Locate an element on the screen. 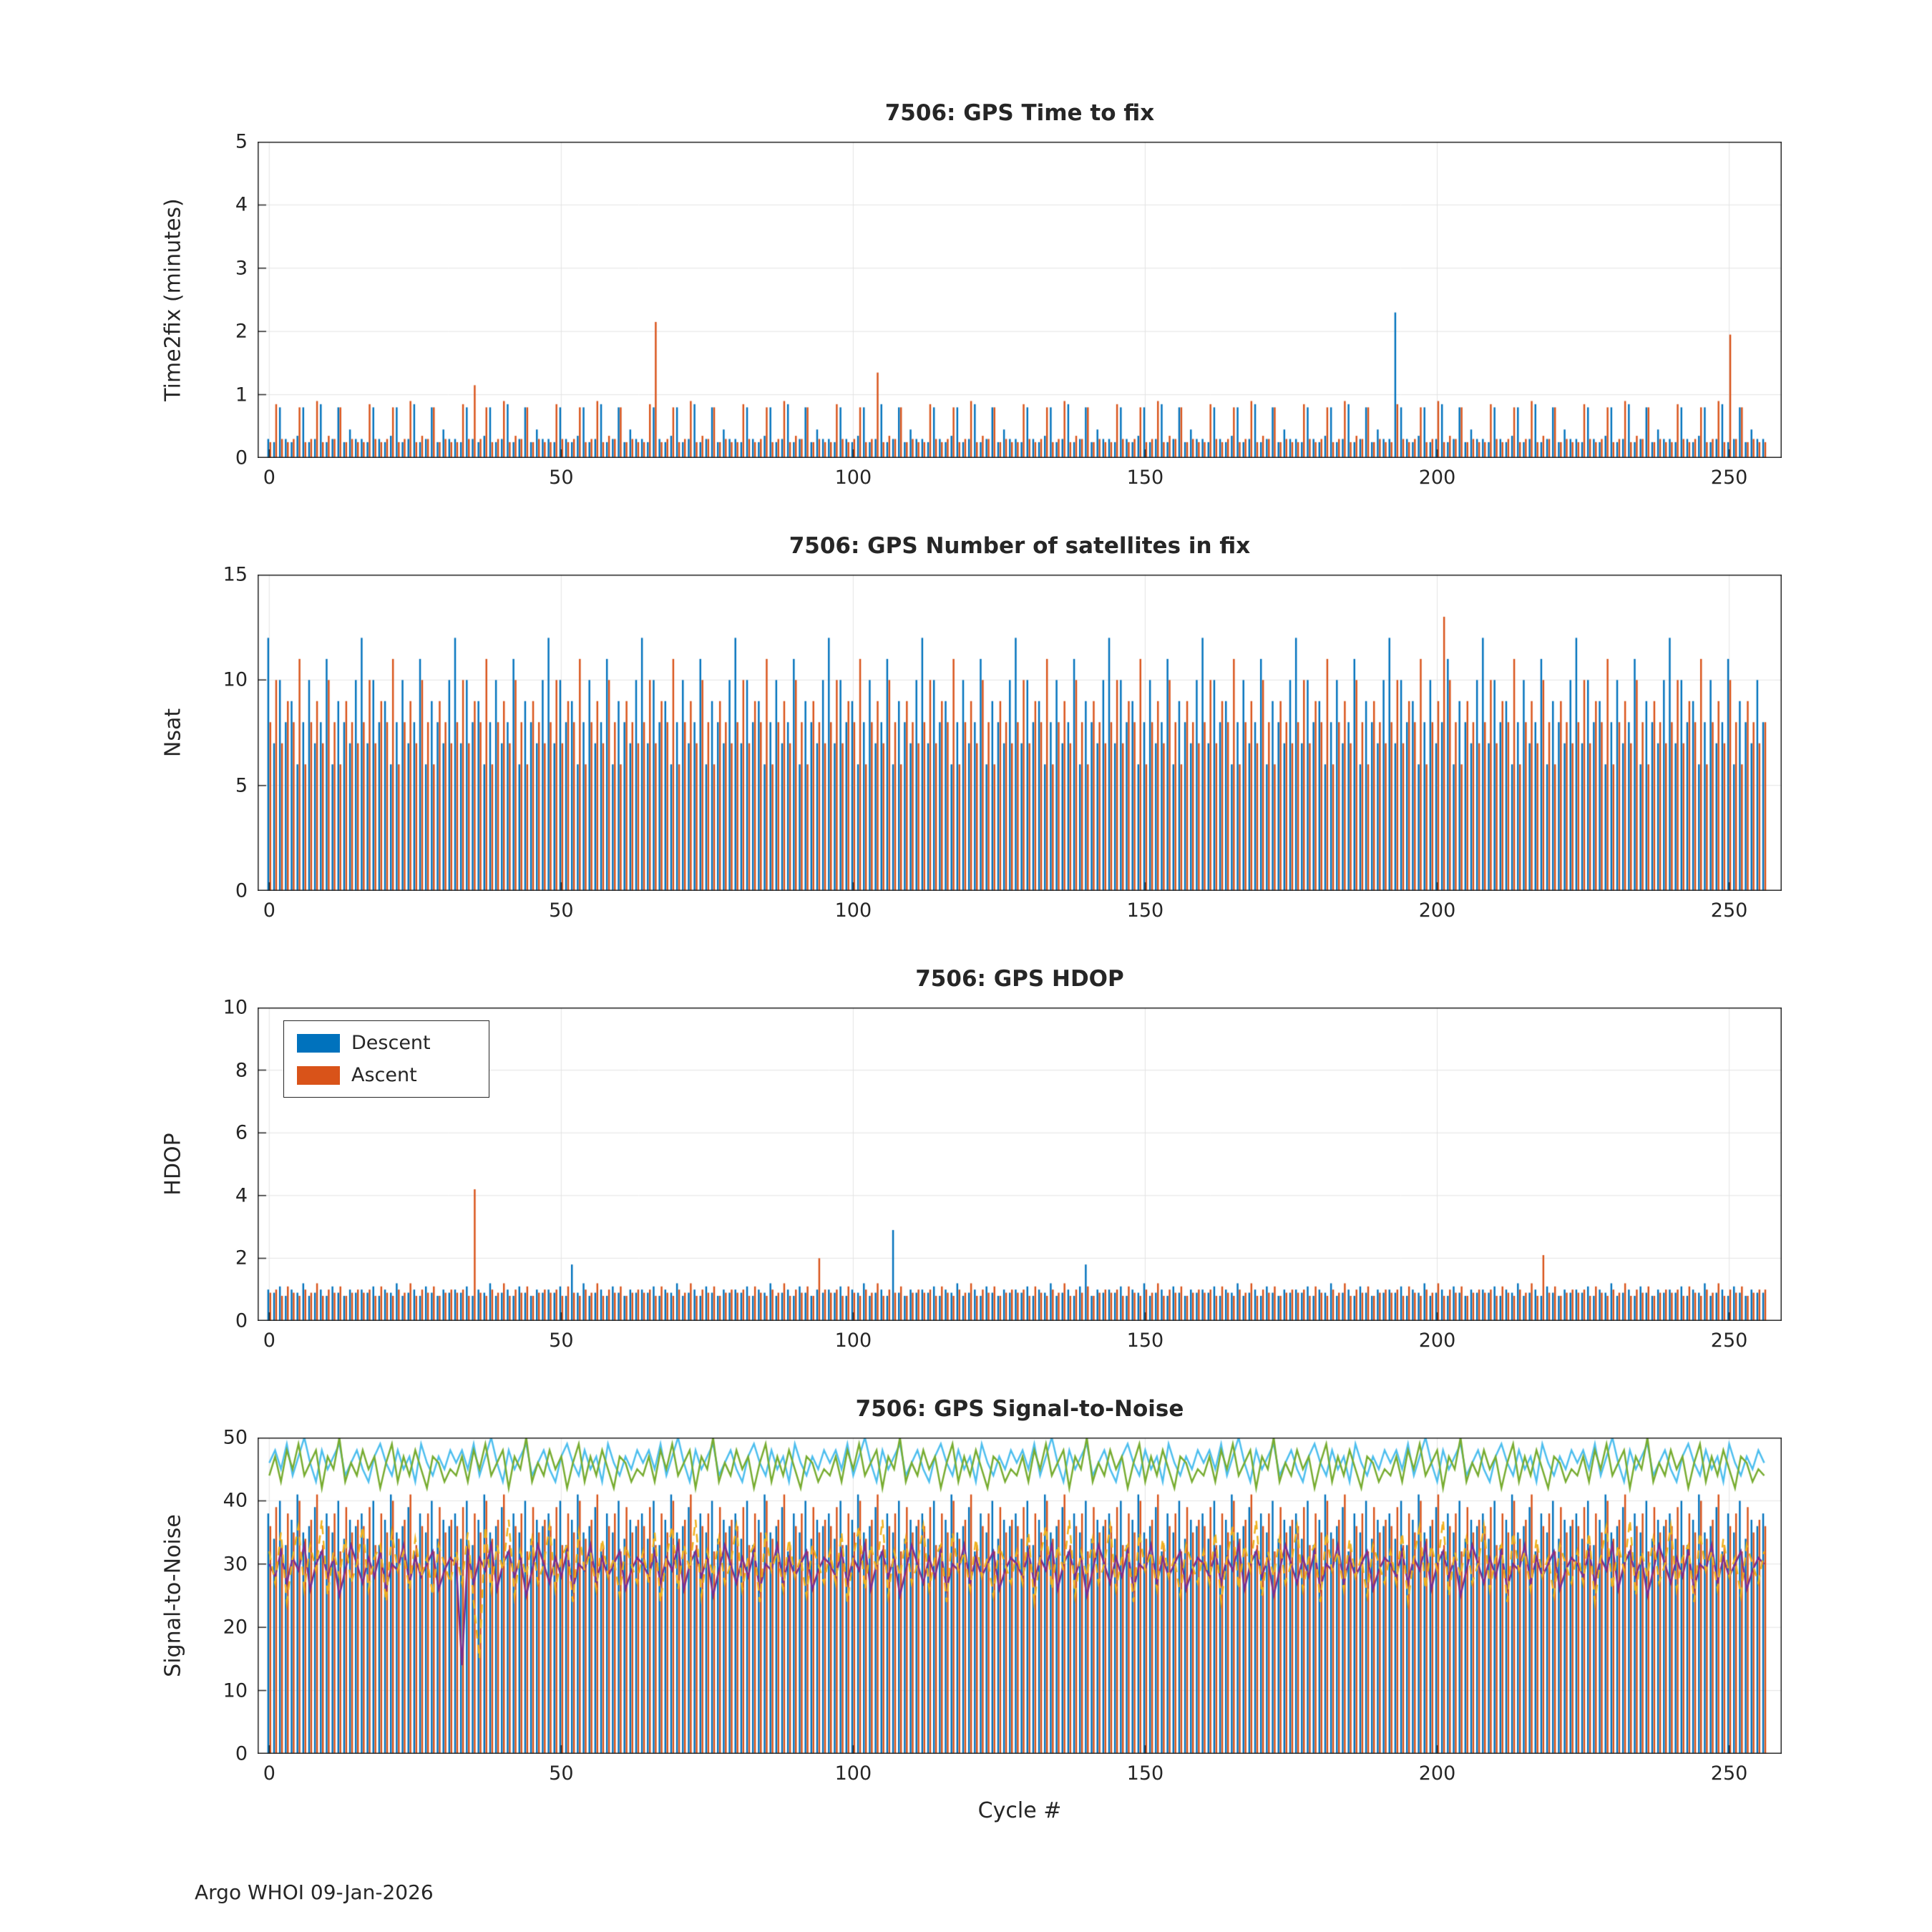  plot-1-canvas is located at coordinates (1020, 733).